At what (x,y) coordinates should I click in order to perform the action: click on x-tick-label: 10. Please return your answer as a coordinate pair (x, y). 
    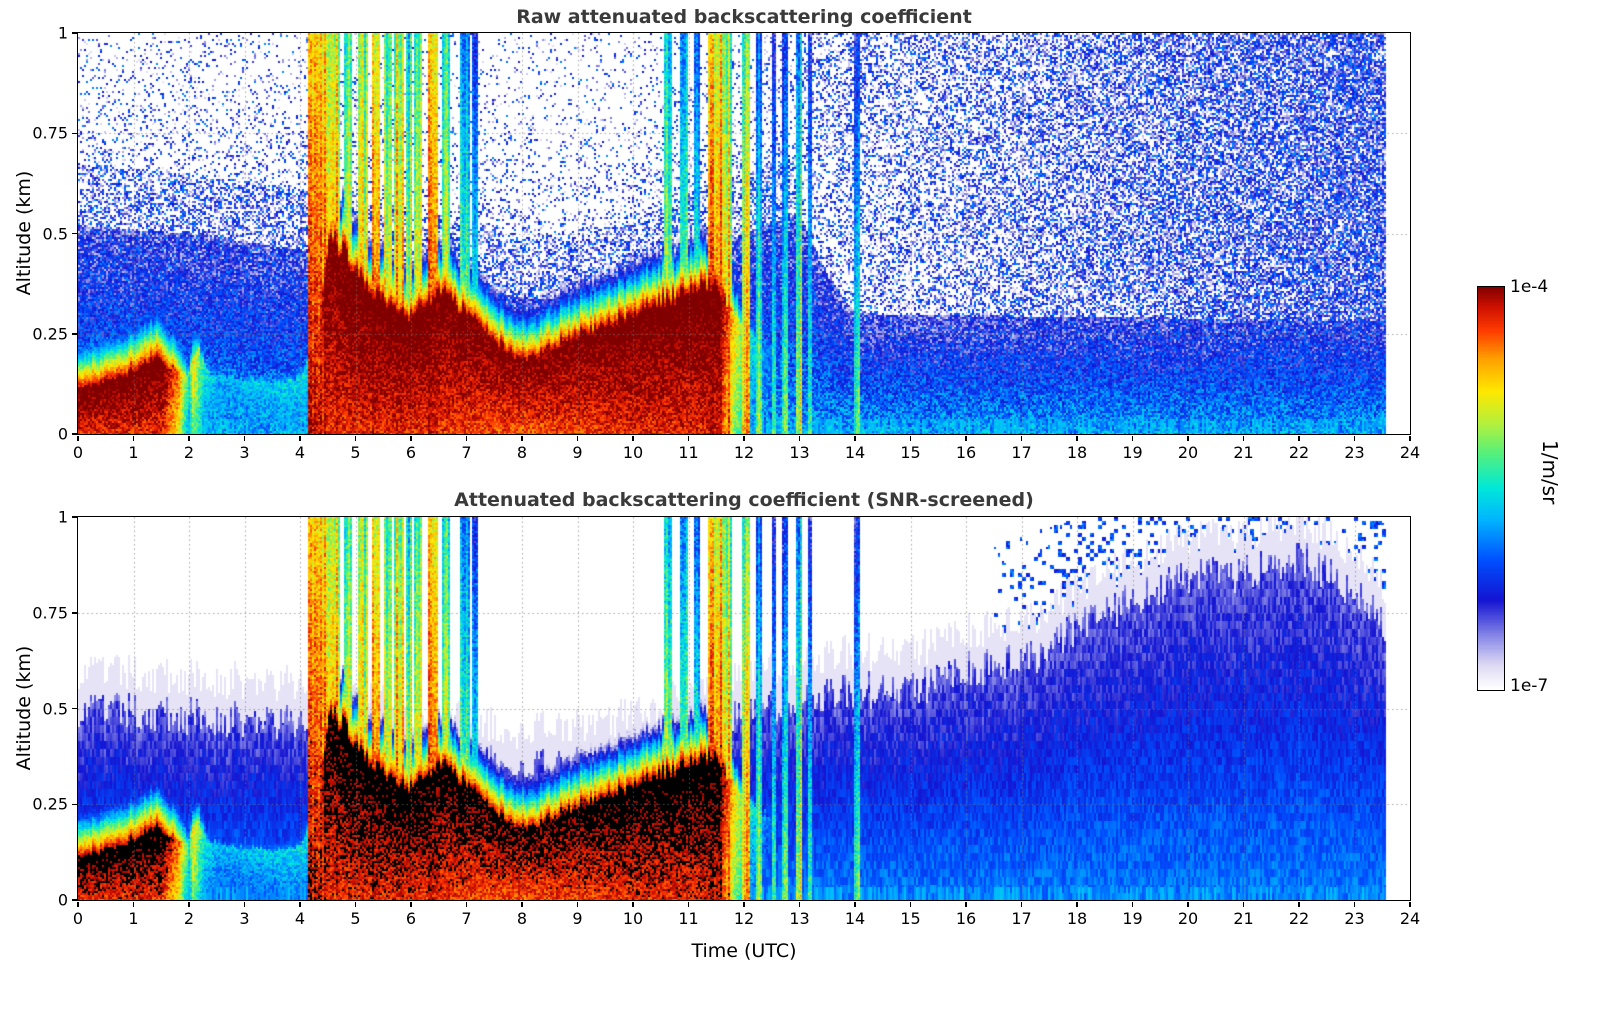
    Looking at the image, I should click on (633, 918).